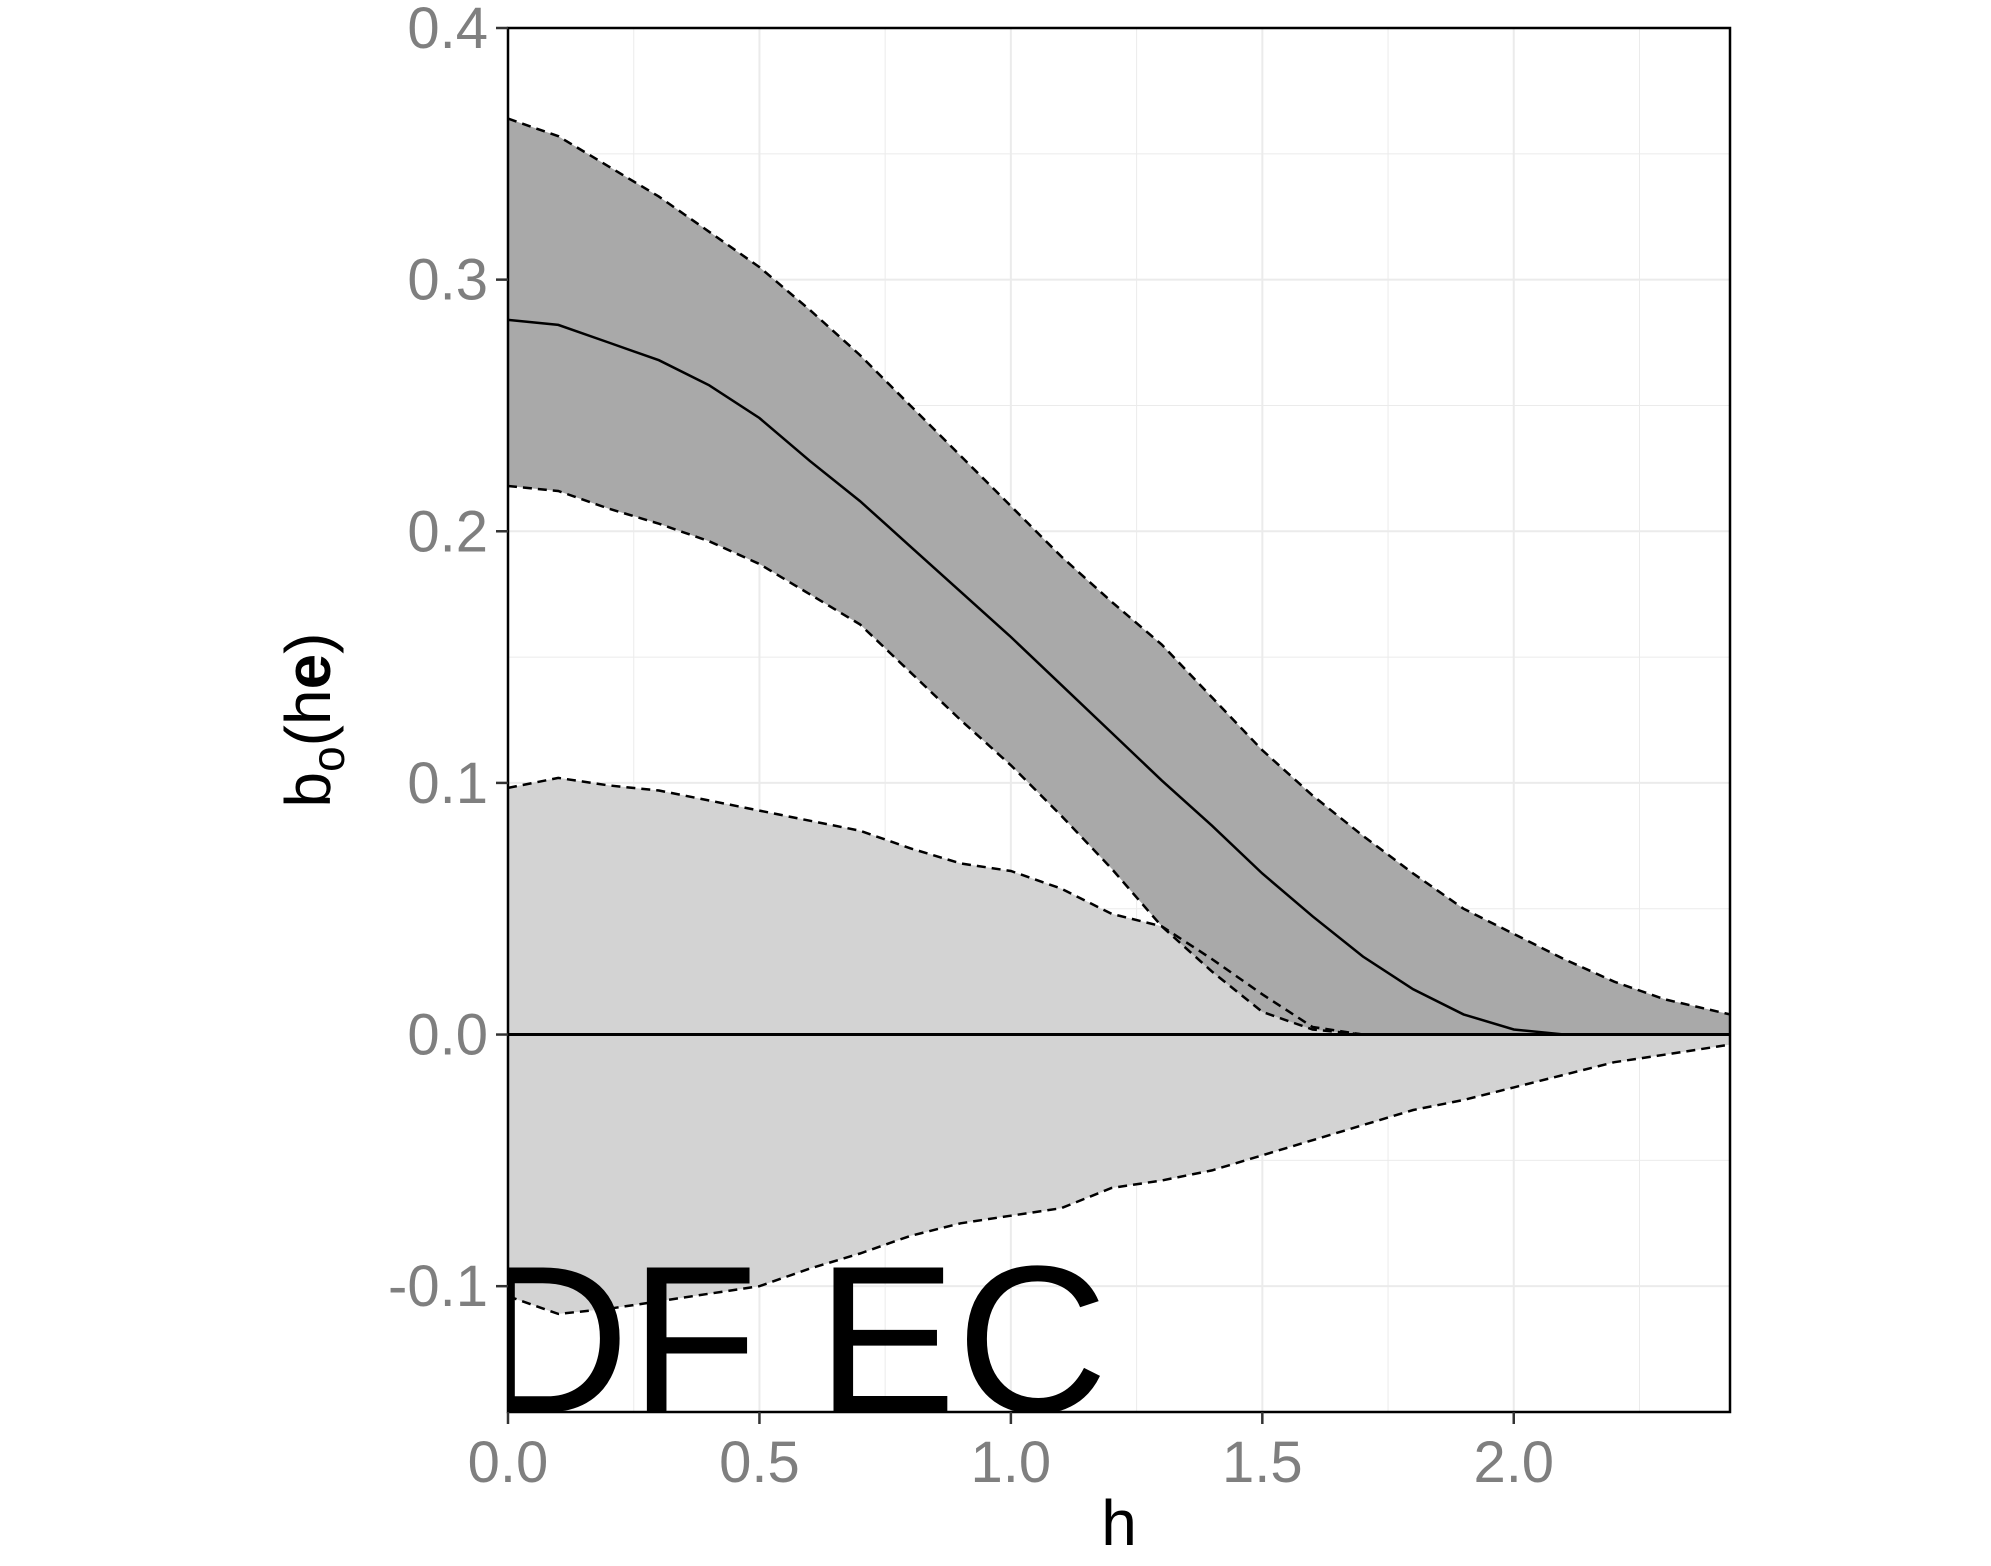 This screenshot has height=1566, width=1991. I want to click on series-line-reference-envelope-lower, so click(1119, 1179).